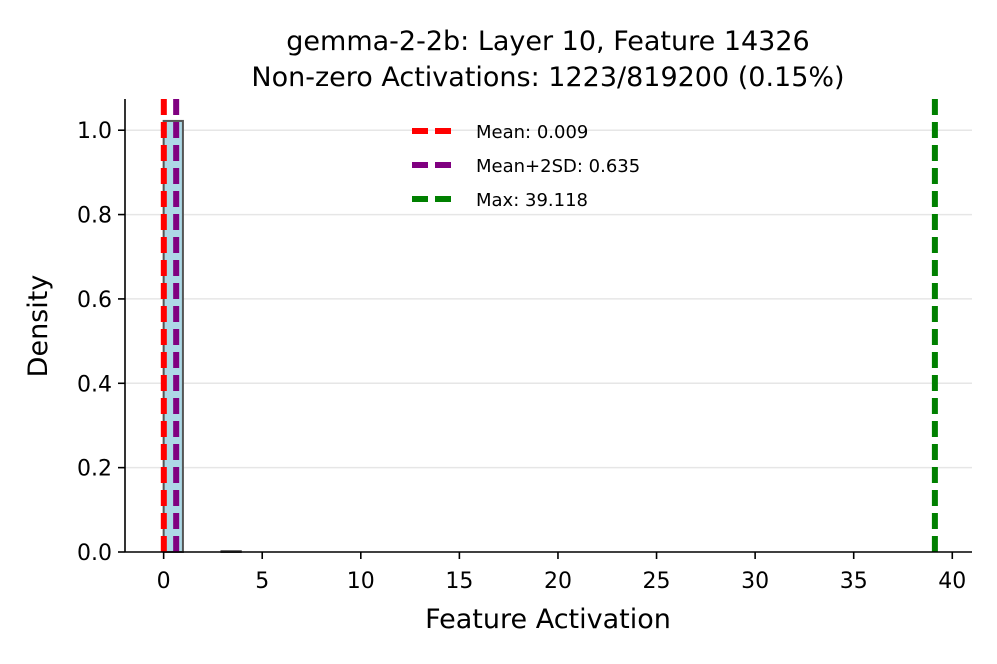 Image resolution: width=997 pixels, height=664 pixels. What do you see at coordinates (94, 384) in the screenshot?
I see `y-tick-label-2: 0.4` at bounding box center [94, 384].